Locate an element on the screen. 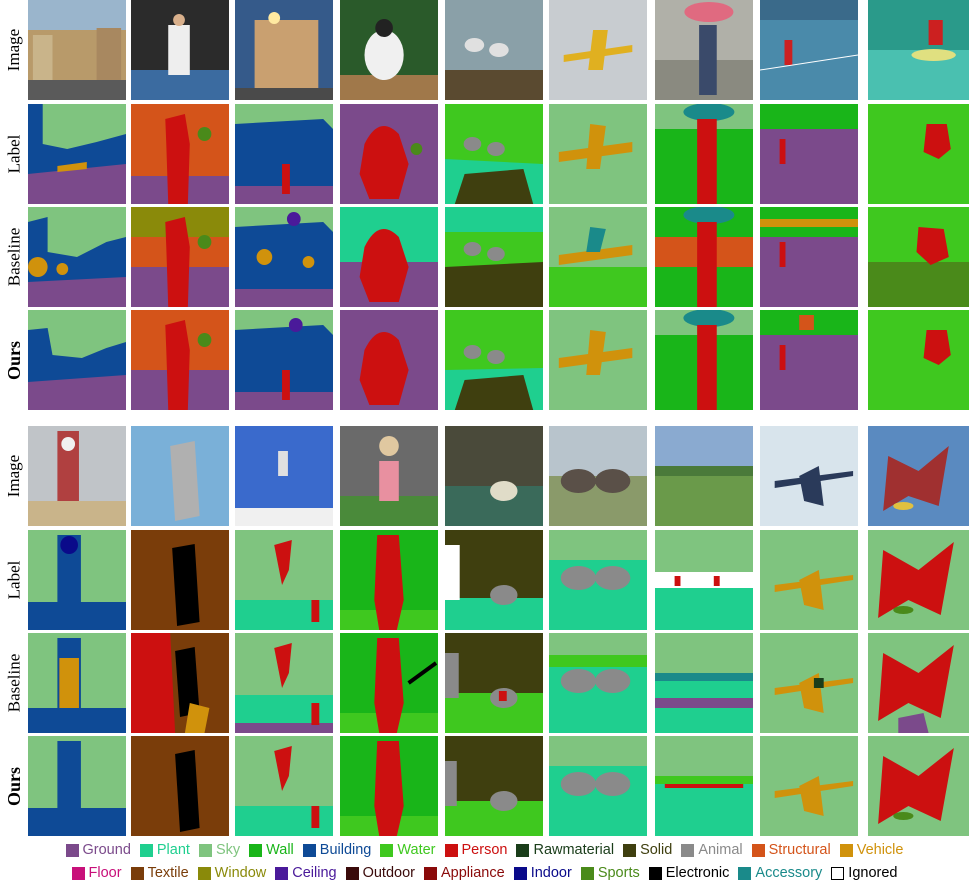 The width and height of the screenshot is (969, 892). legend-item-wall: Wall is located at coordinates (271, 850).